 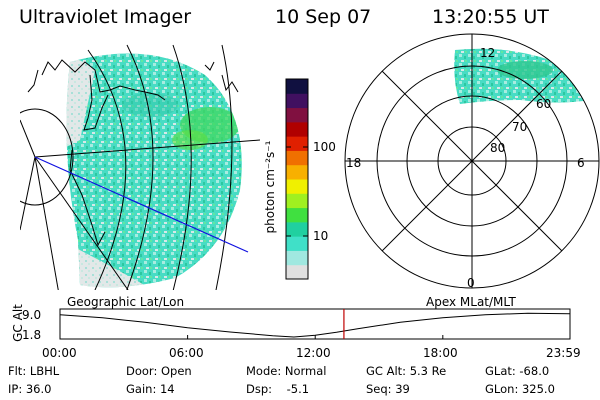 I want to click on colorbar-frame, so click(x=297, y=179).